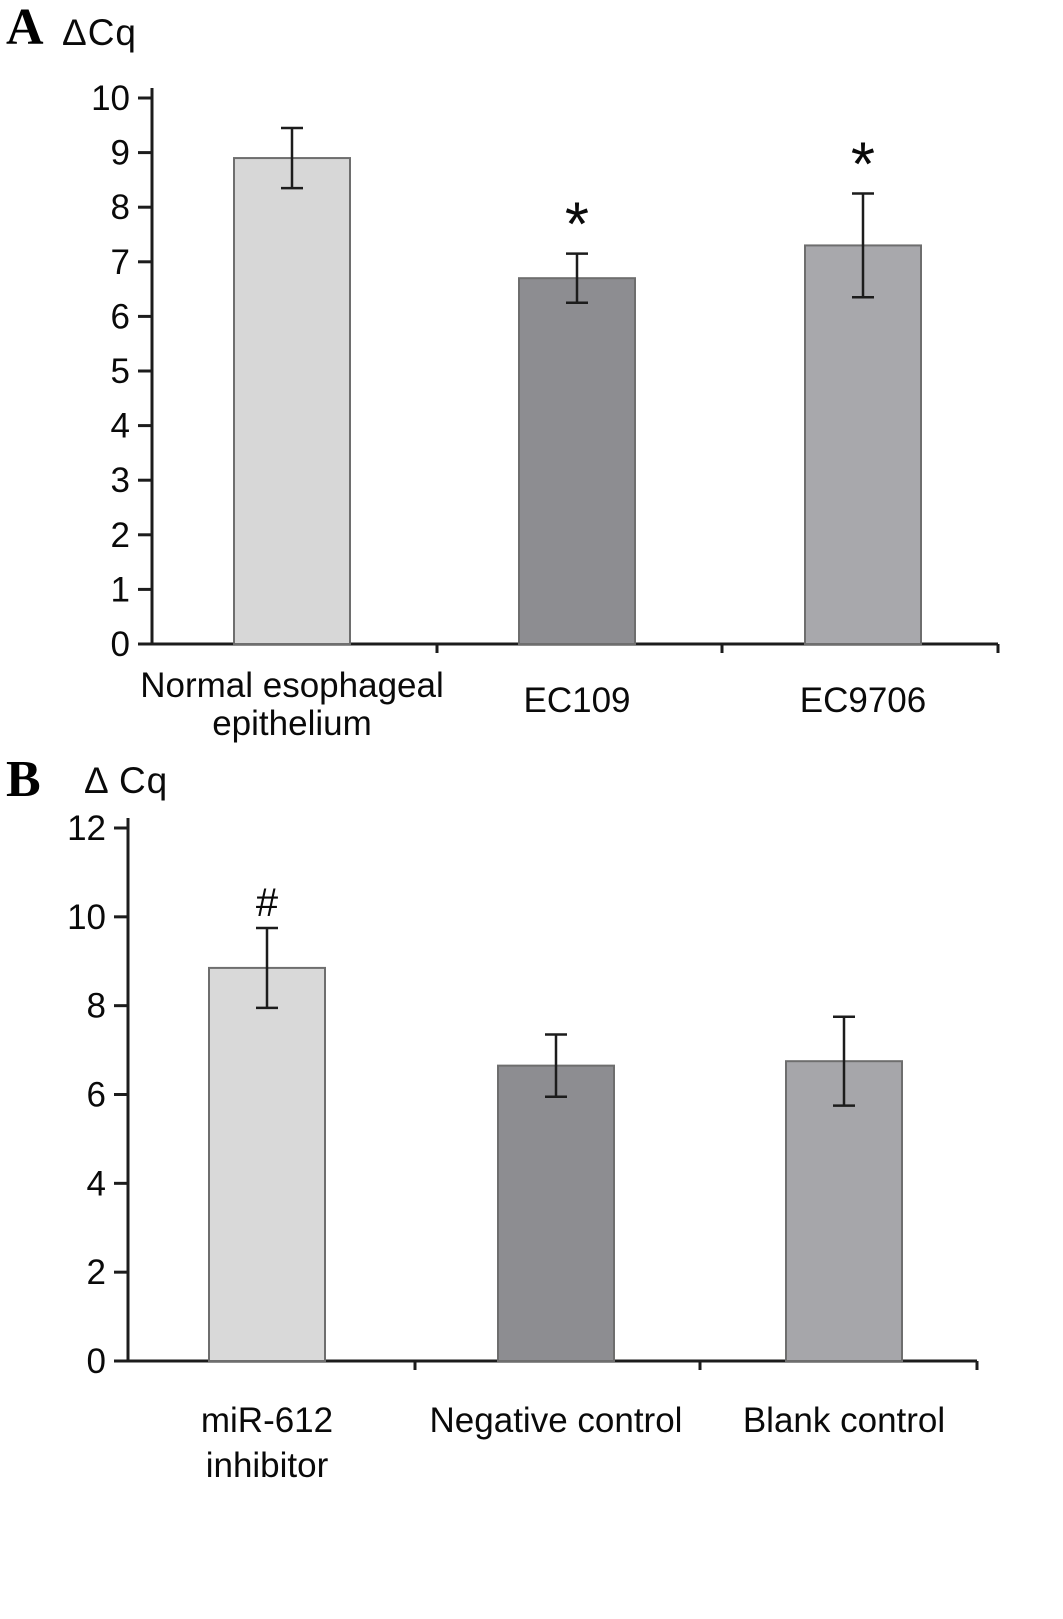 Image resolution: width=1063 pixels, height=1619 pixels. Describe the element at coordinates (120, 480) in the screenshot. I see `y-tick-label: 3` at that location.